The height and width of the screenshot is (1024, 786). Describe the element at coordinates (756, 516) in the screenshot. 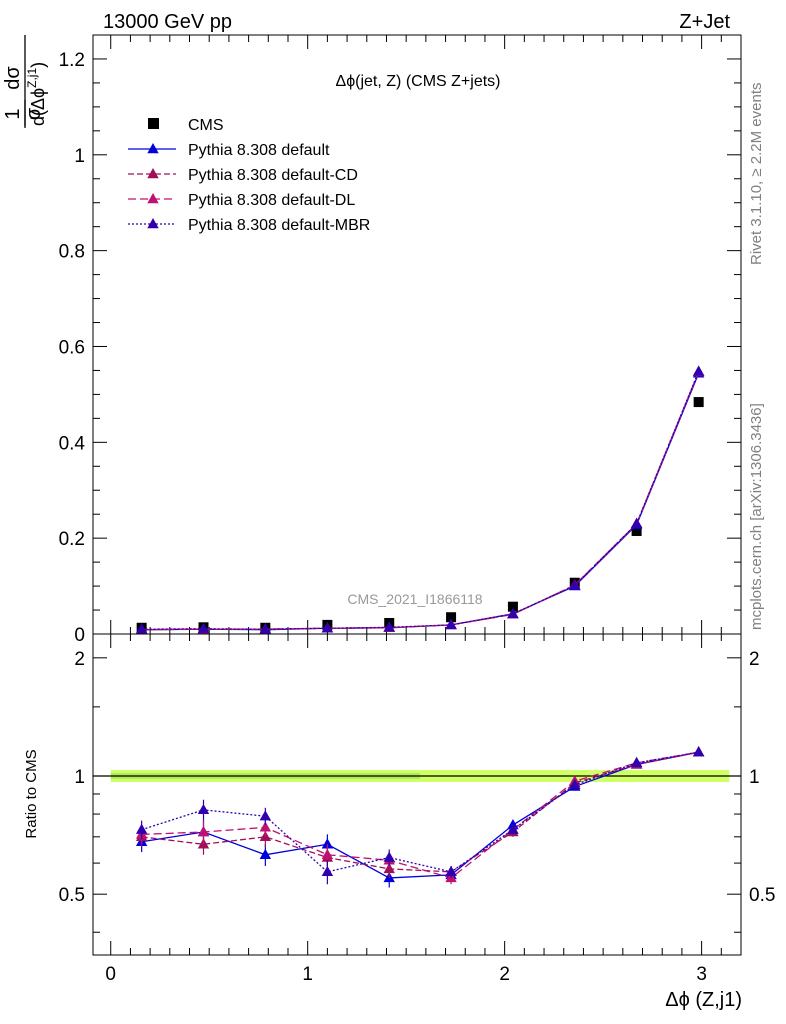

I see `mcplots-source-label: mcplots.cern.ch [arXiv:1306.3436]` at that location.